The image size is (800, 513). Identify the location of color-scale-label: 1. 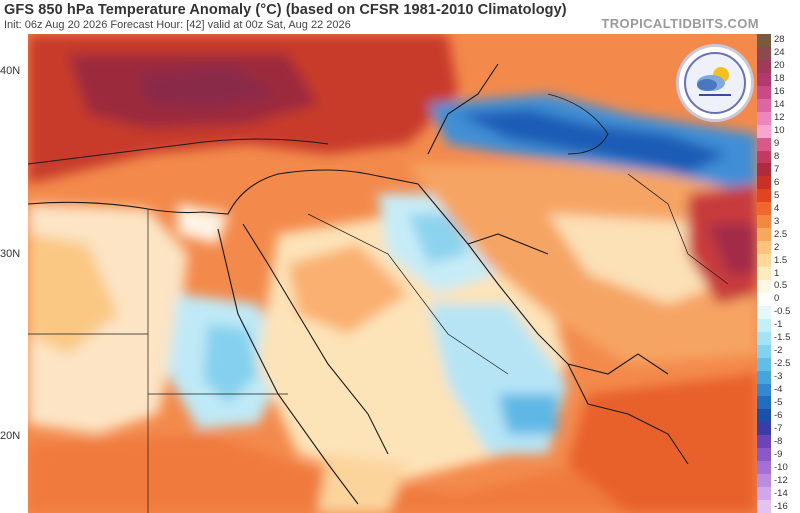
(777, 273).